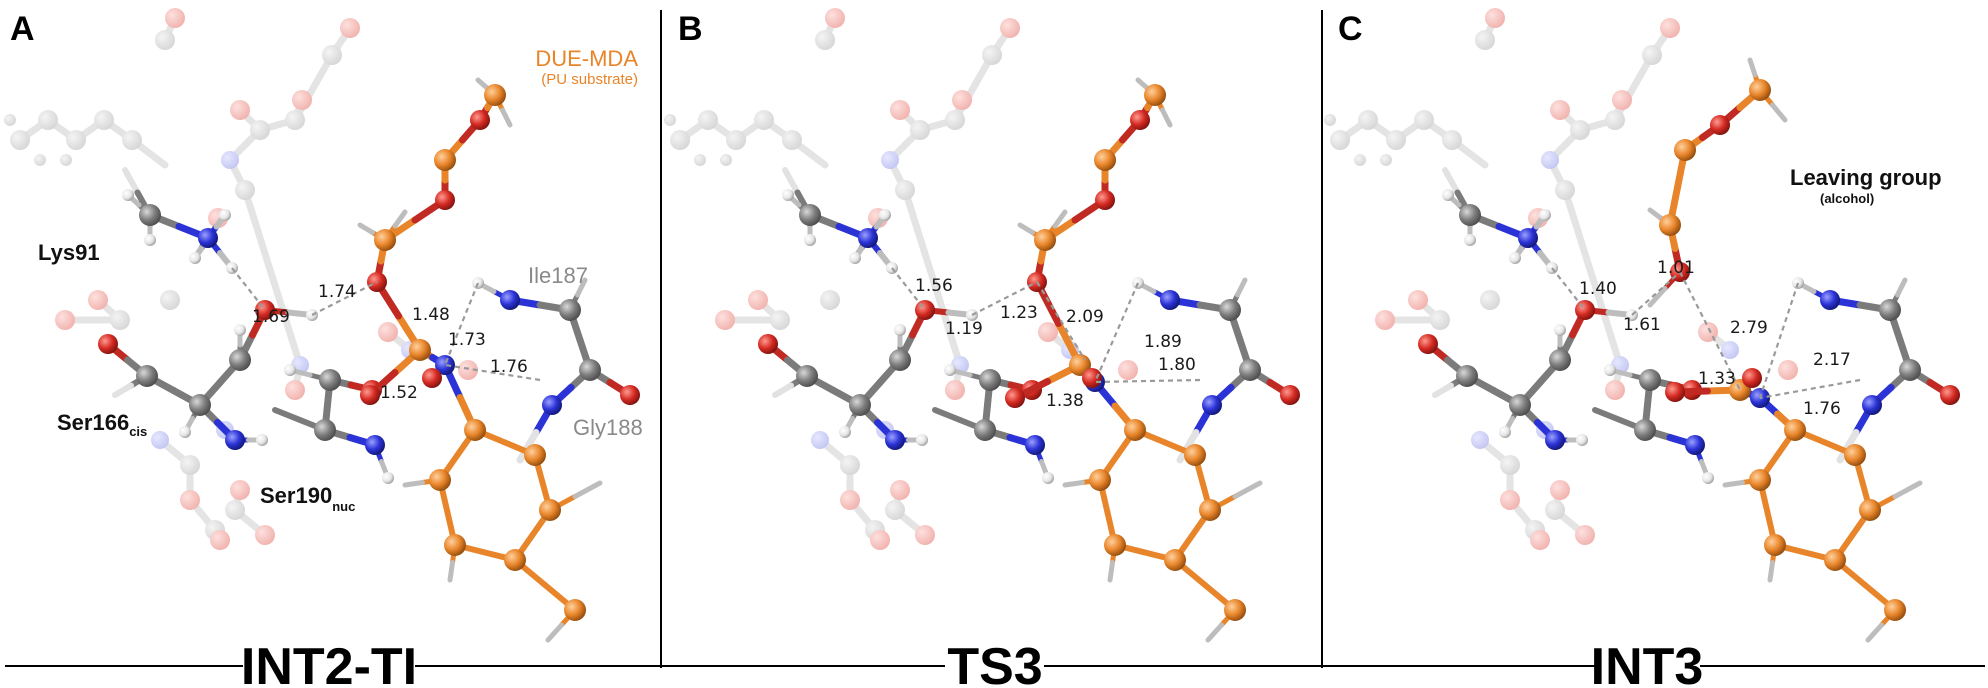 Image resolution: width=1988 pixels, height=688 pixels. What do you see at coordinates (1177, 365) in the screenshot?
I see `distance-label: 1.80` at bounding box center [1177, 365].